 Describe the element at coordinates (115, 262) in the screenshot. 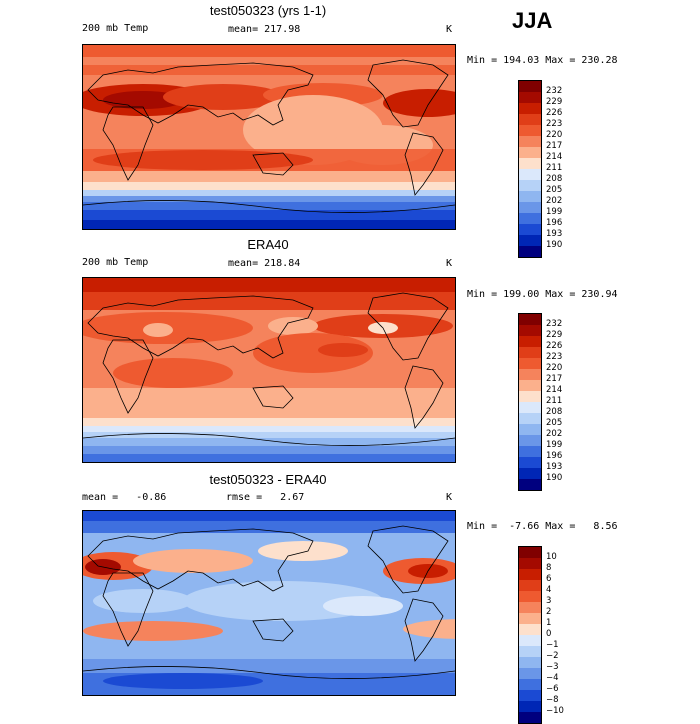

I see `panel-2-variable-label: 200 mb Temp` at that location.